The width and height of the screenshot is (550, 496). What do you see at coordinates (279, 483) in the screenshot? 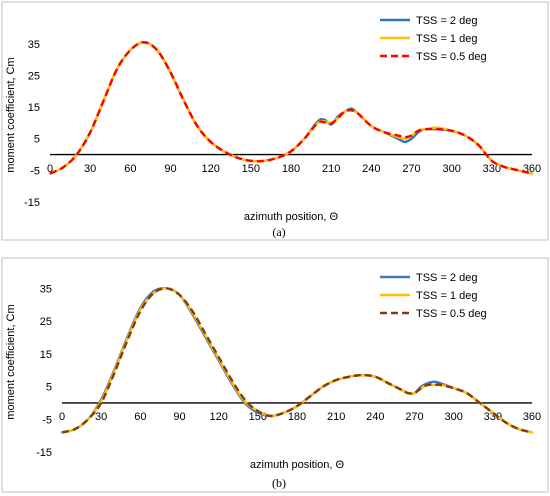
I see `panel-caption: (b)` at bounding box center [279, 483].